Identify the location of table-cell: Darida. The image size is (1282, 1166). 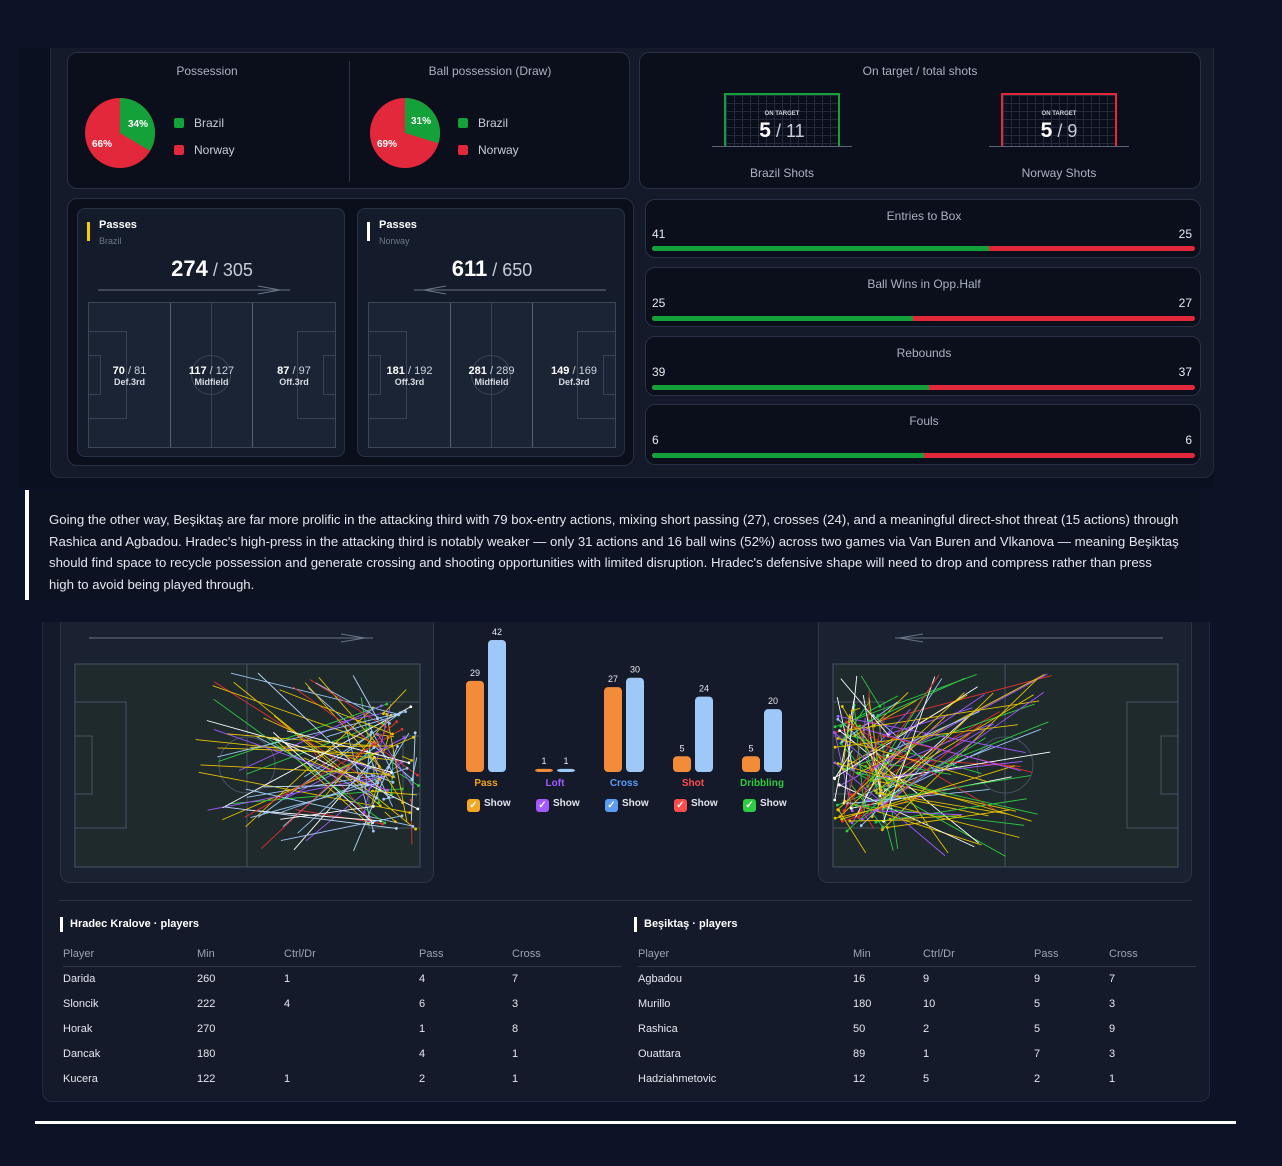
(79, 978).